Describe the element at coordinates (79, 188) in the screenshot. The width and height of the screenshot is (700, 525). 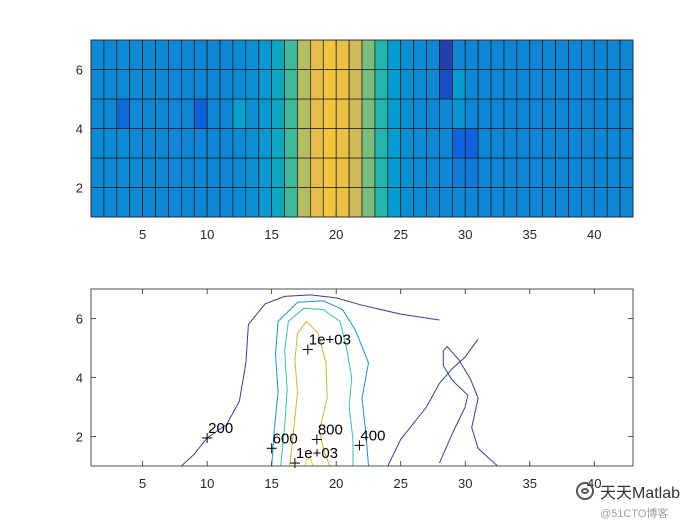
I see `heatmap-ytick-label: 2` at that location.